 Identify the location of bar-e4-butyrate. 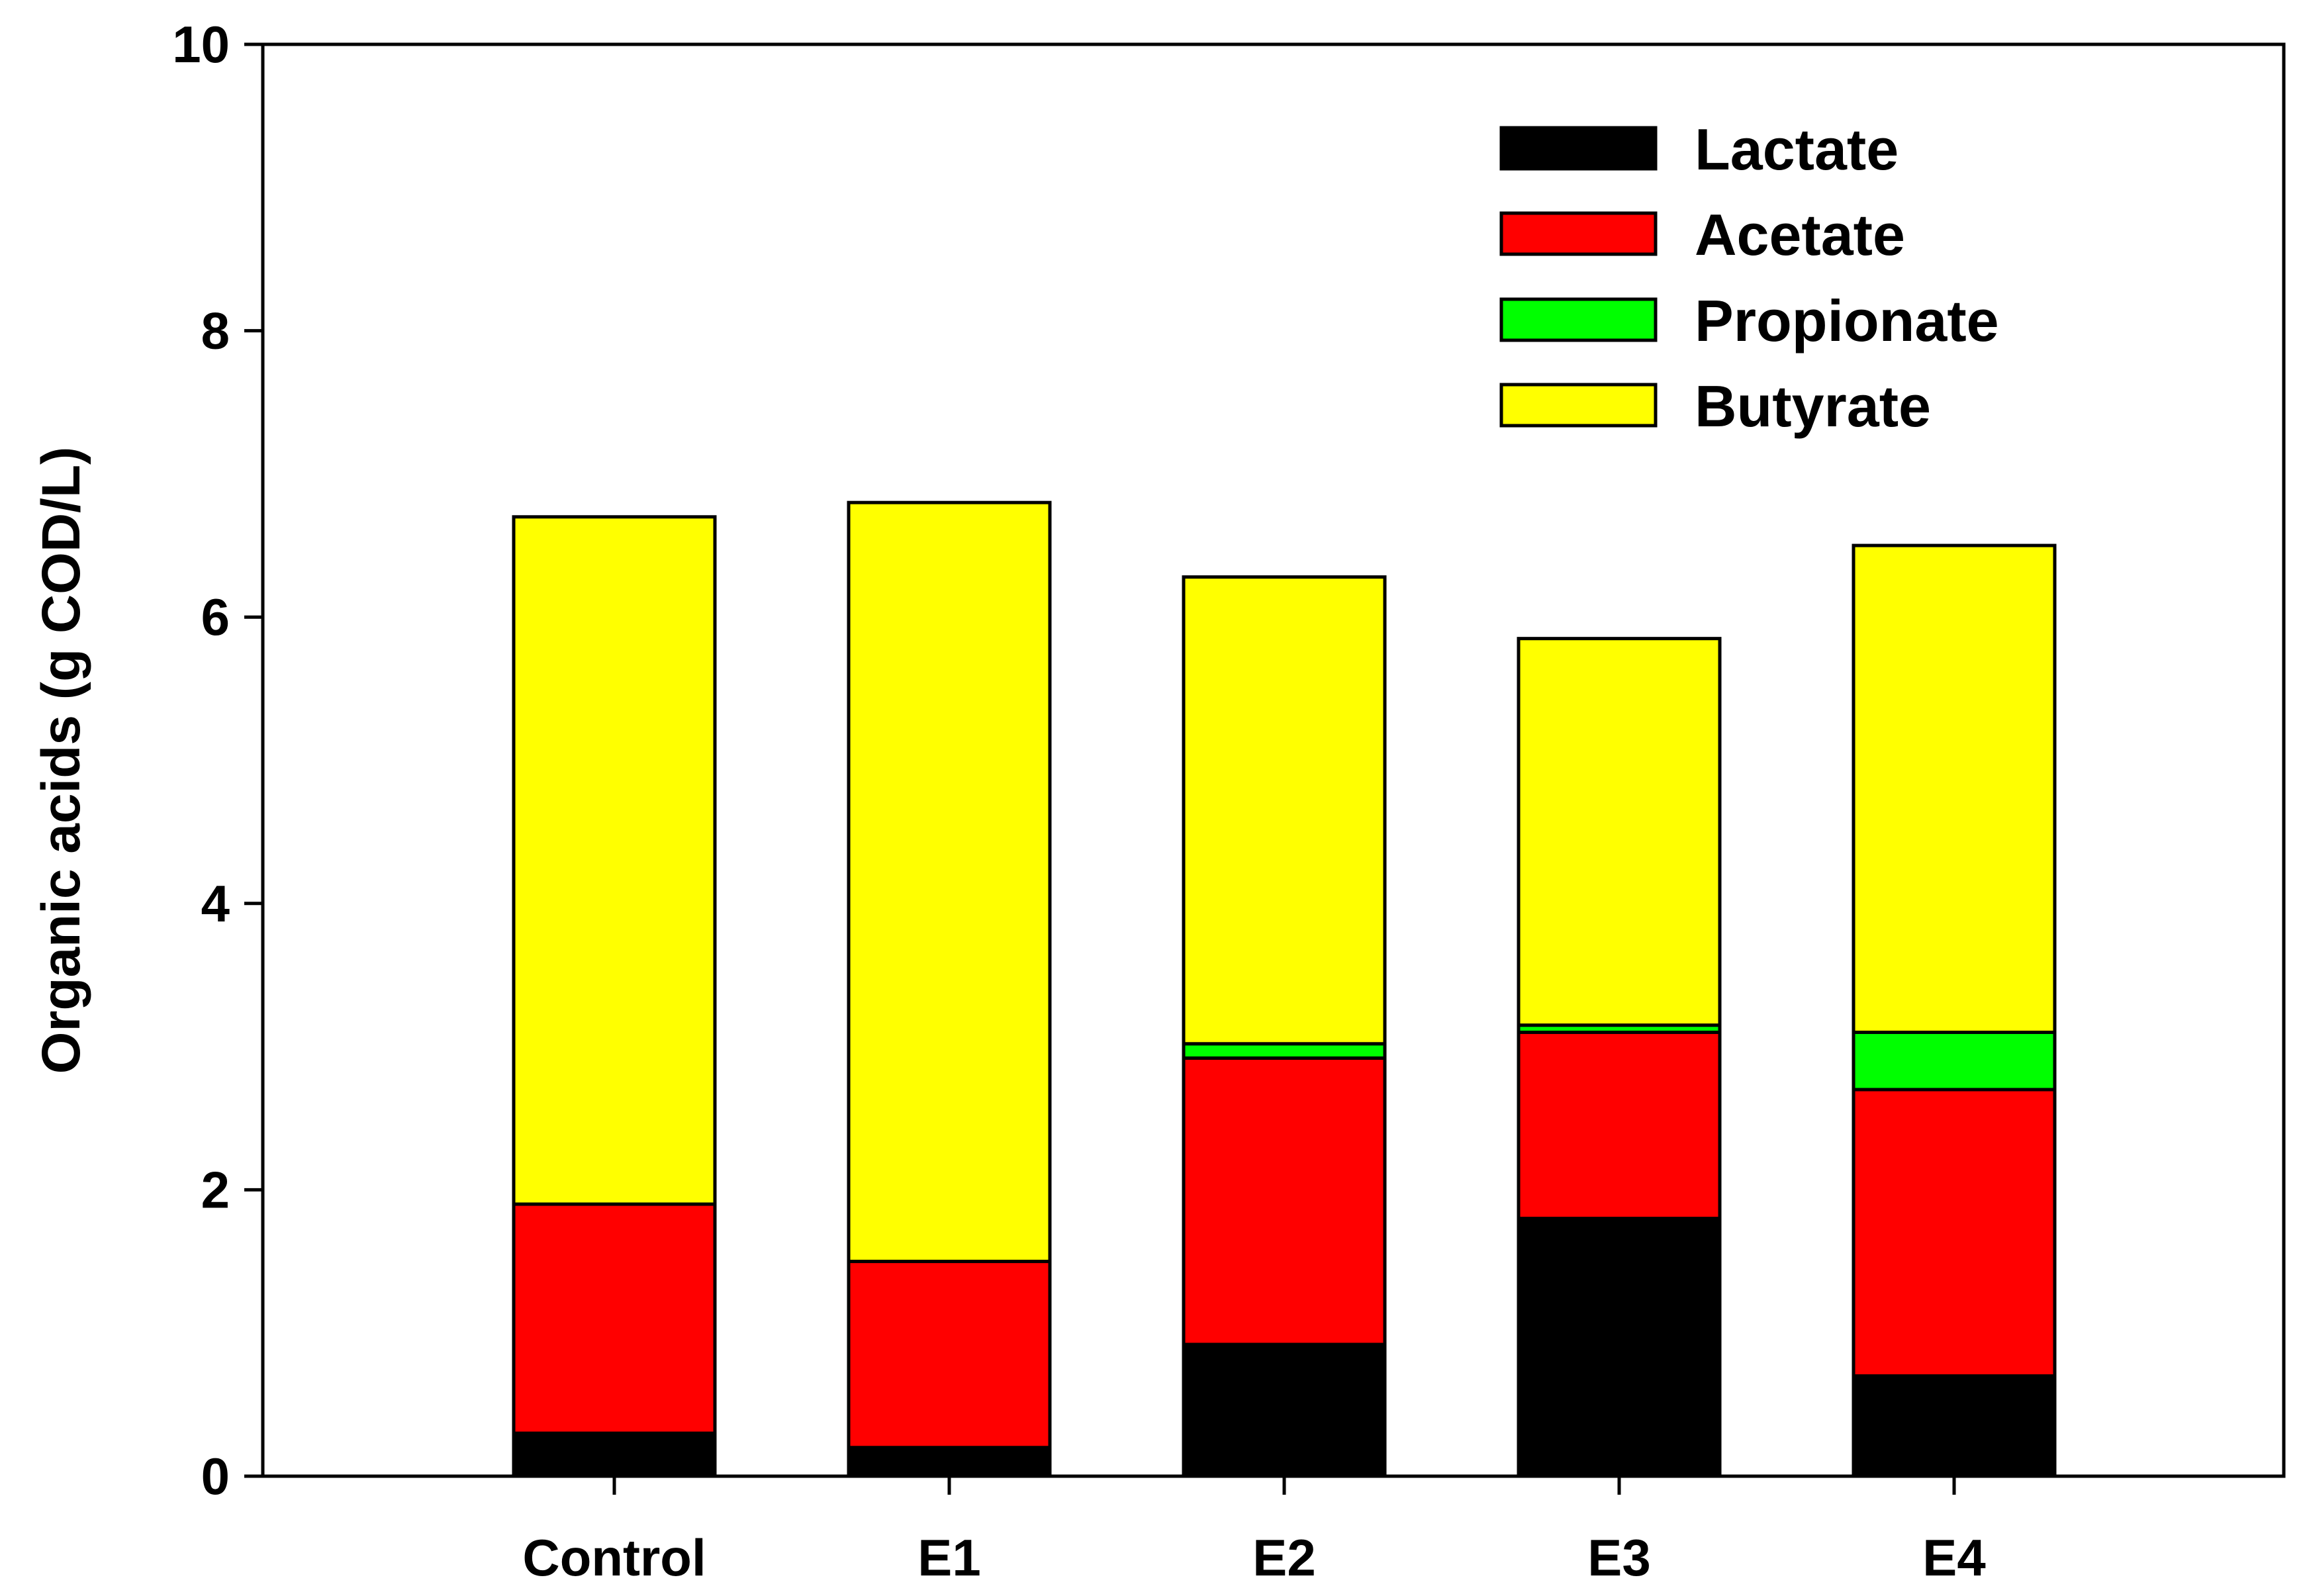
(1954, 788).